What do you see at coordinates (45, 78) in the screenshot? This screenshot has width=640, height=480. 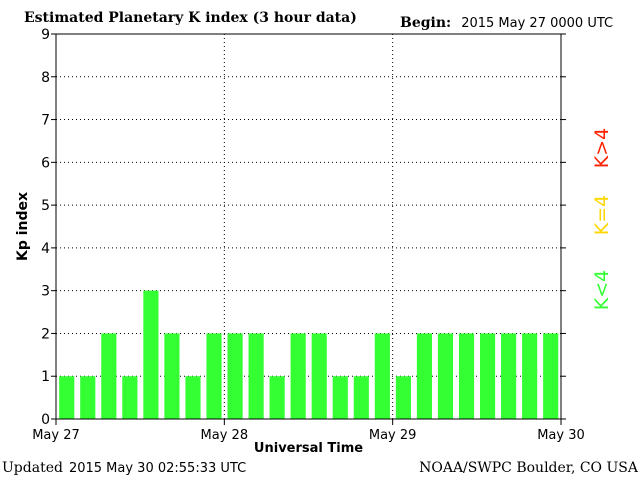 I see `y-tick-label: 8` at bounding box center [45, 78].